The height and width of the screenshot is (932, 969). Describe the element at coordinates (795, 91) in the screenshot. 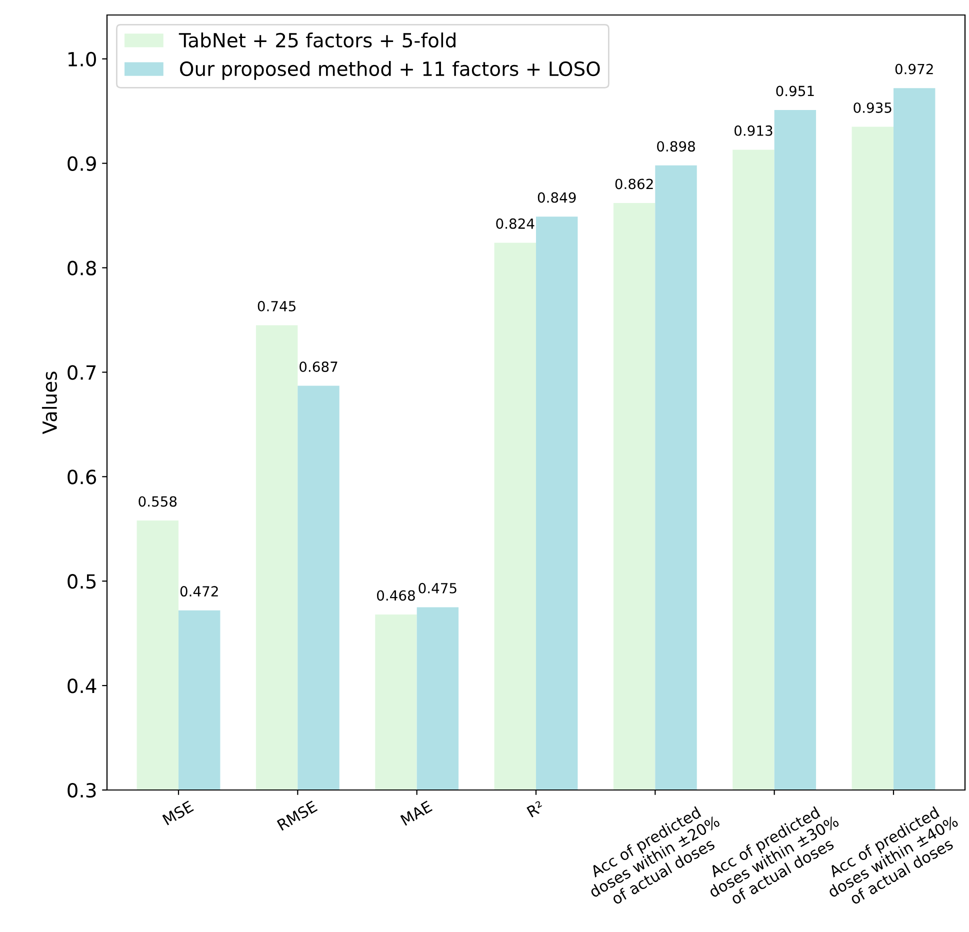

I see `data-label: 0.951` at that location.